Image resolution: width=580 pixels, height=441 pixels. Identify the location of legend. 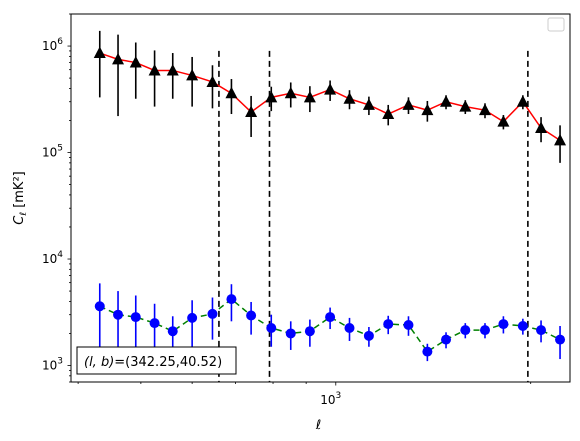
(556, 24).